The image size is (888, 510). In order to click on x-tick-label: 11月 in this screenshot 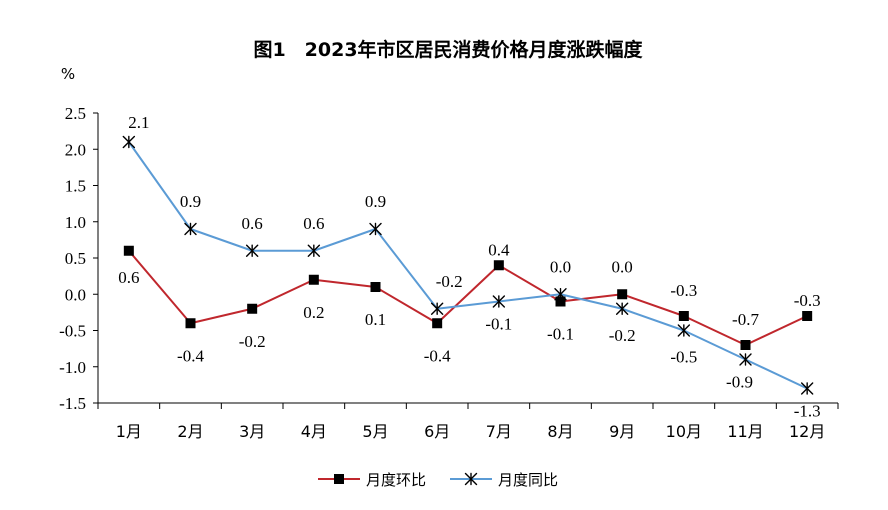, I will do `click(745, 431)`.